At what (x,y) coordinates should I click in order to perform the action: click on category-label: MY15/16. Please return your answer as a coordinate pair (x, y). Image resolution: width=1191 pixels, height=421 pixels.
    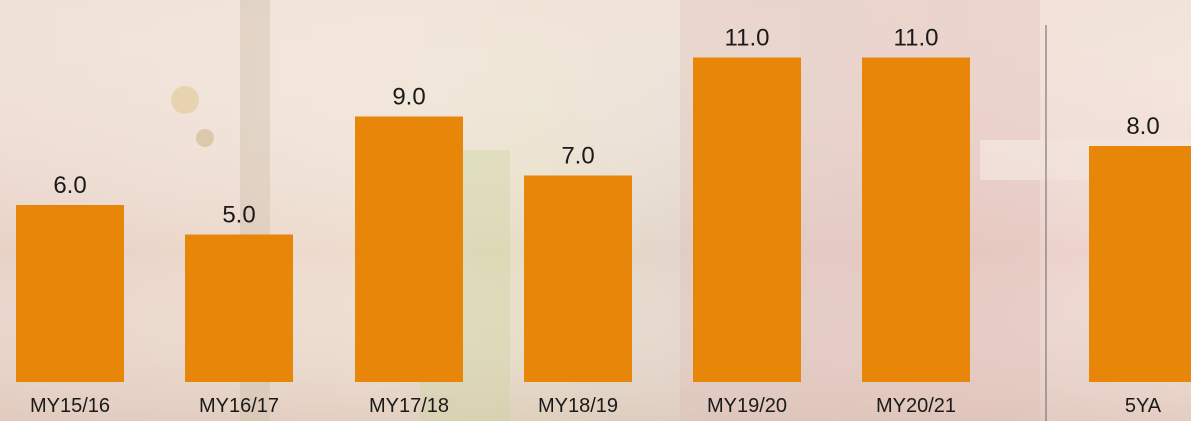
    Looking at the image, I should click on (70, 406).